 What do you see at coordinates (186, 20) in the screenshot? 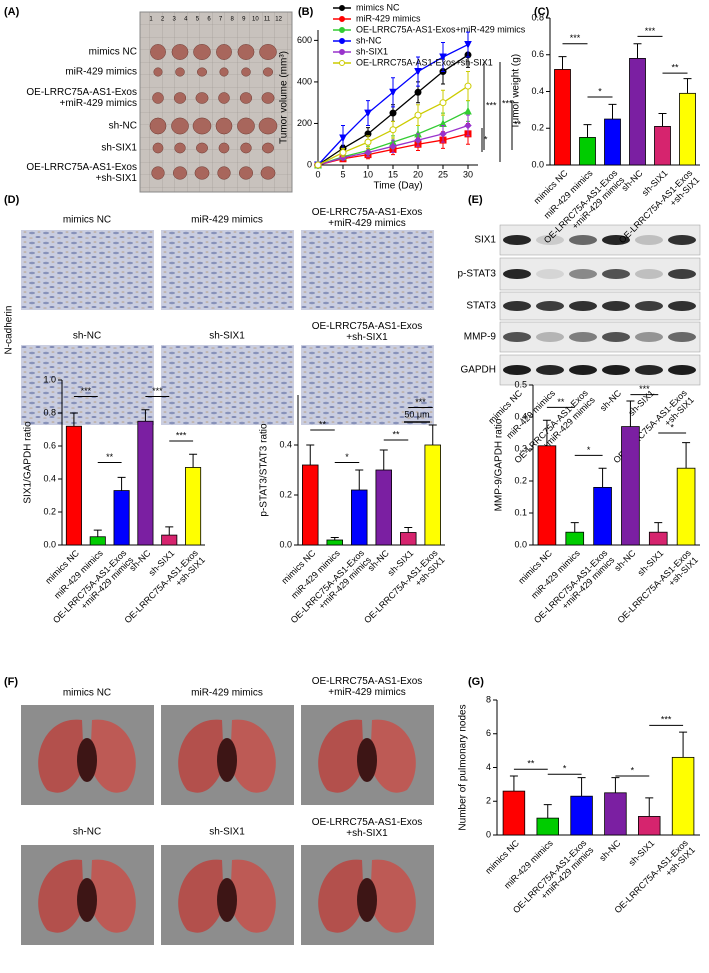
I see `ruler-number: 4` at bounding box center [186, 20].